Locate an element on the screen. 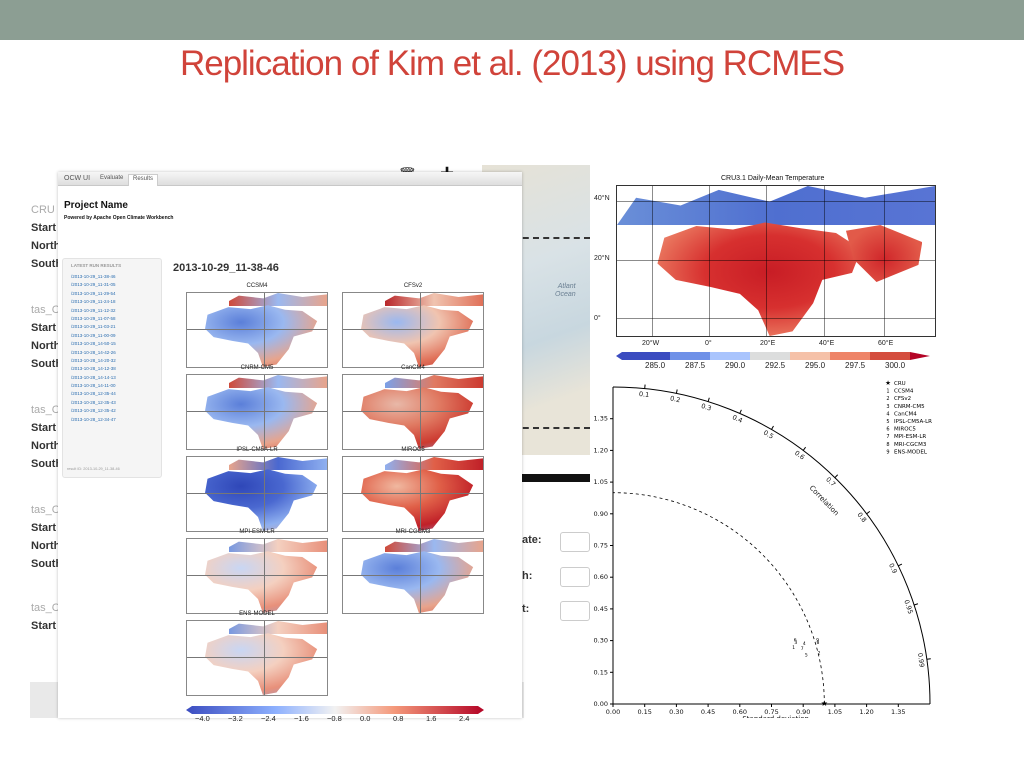 The height and width of the screenshot is (768, 1024). data-point: 8 is located at coordinates (818, 643).